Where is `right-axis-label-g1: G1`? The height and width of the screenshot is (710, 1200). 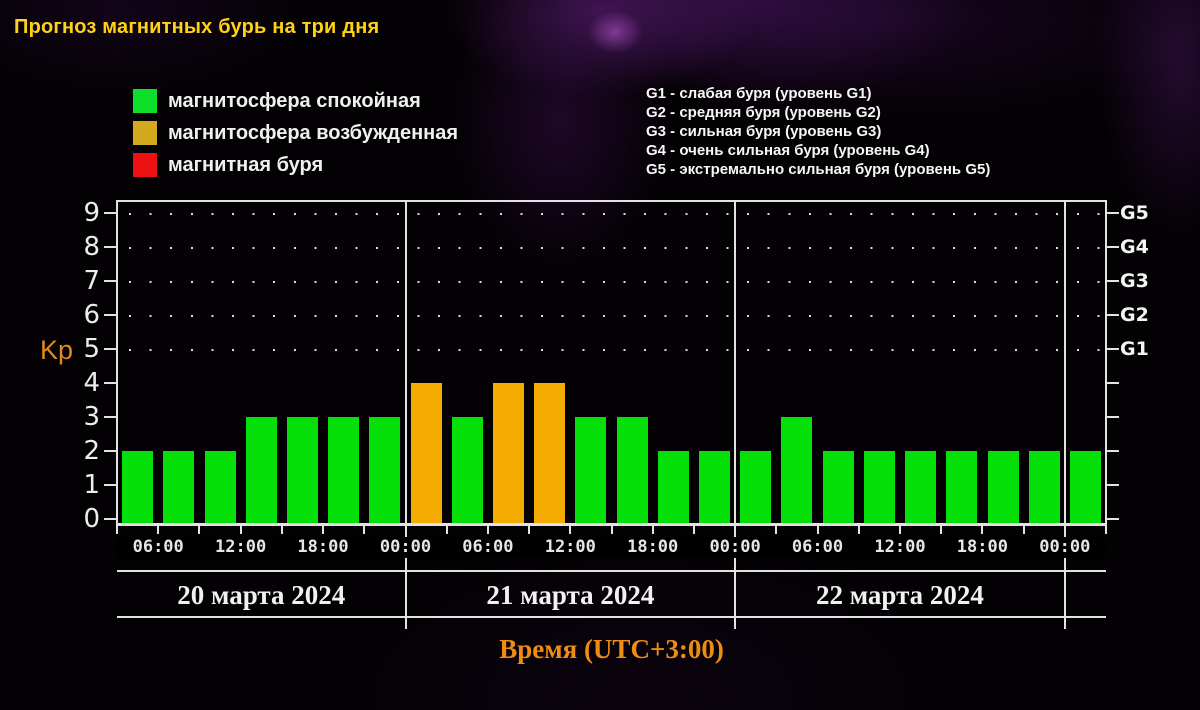 right-axis-label-g1: G1 is located at coordinates (1134, 349).